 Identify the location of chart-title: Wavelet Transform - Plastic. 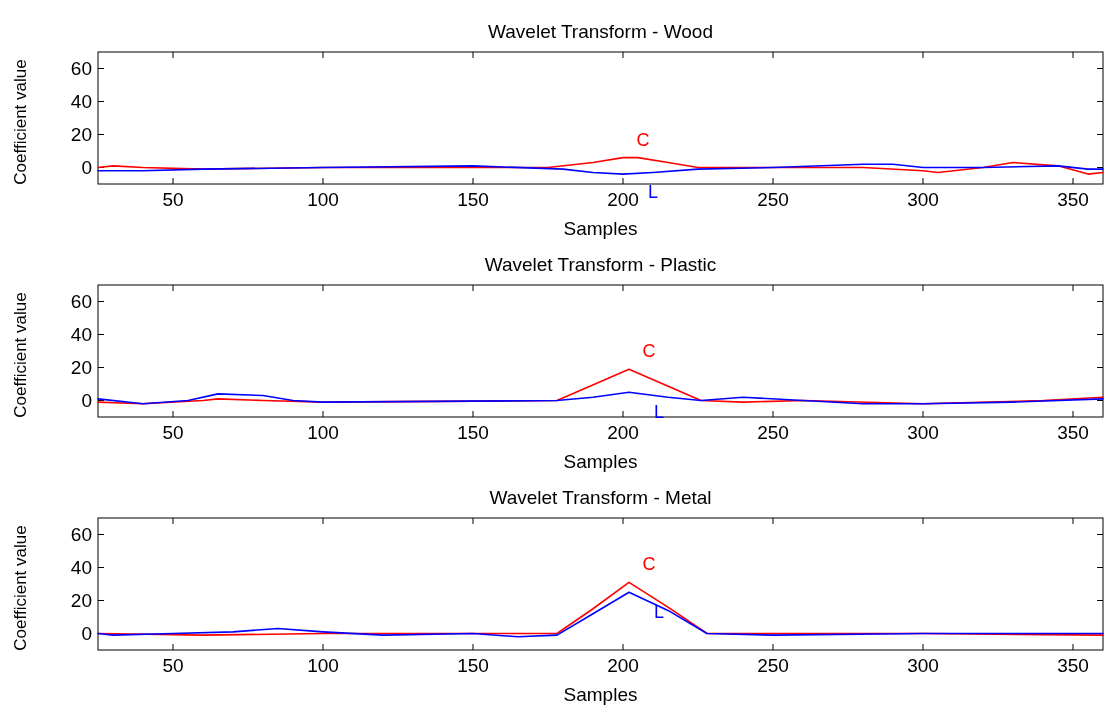
(600, 264).